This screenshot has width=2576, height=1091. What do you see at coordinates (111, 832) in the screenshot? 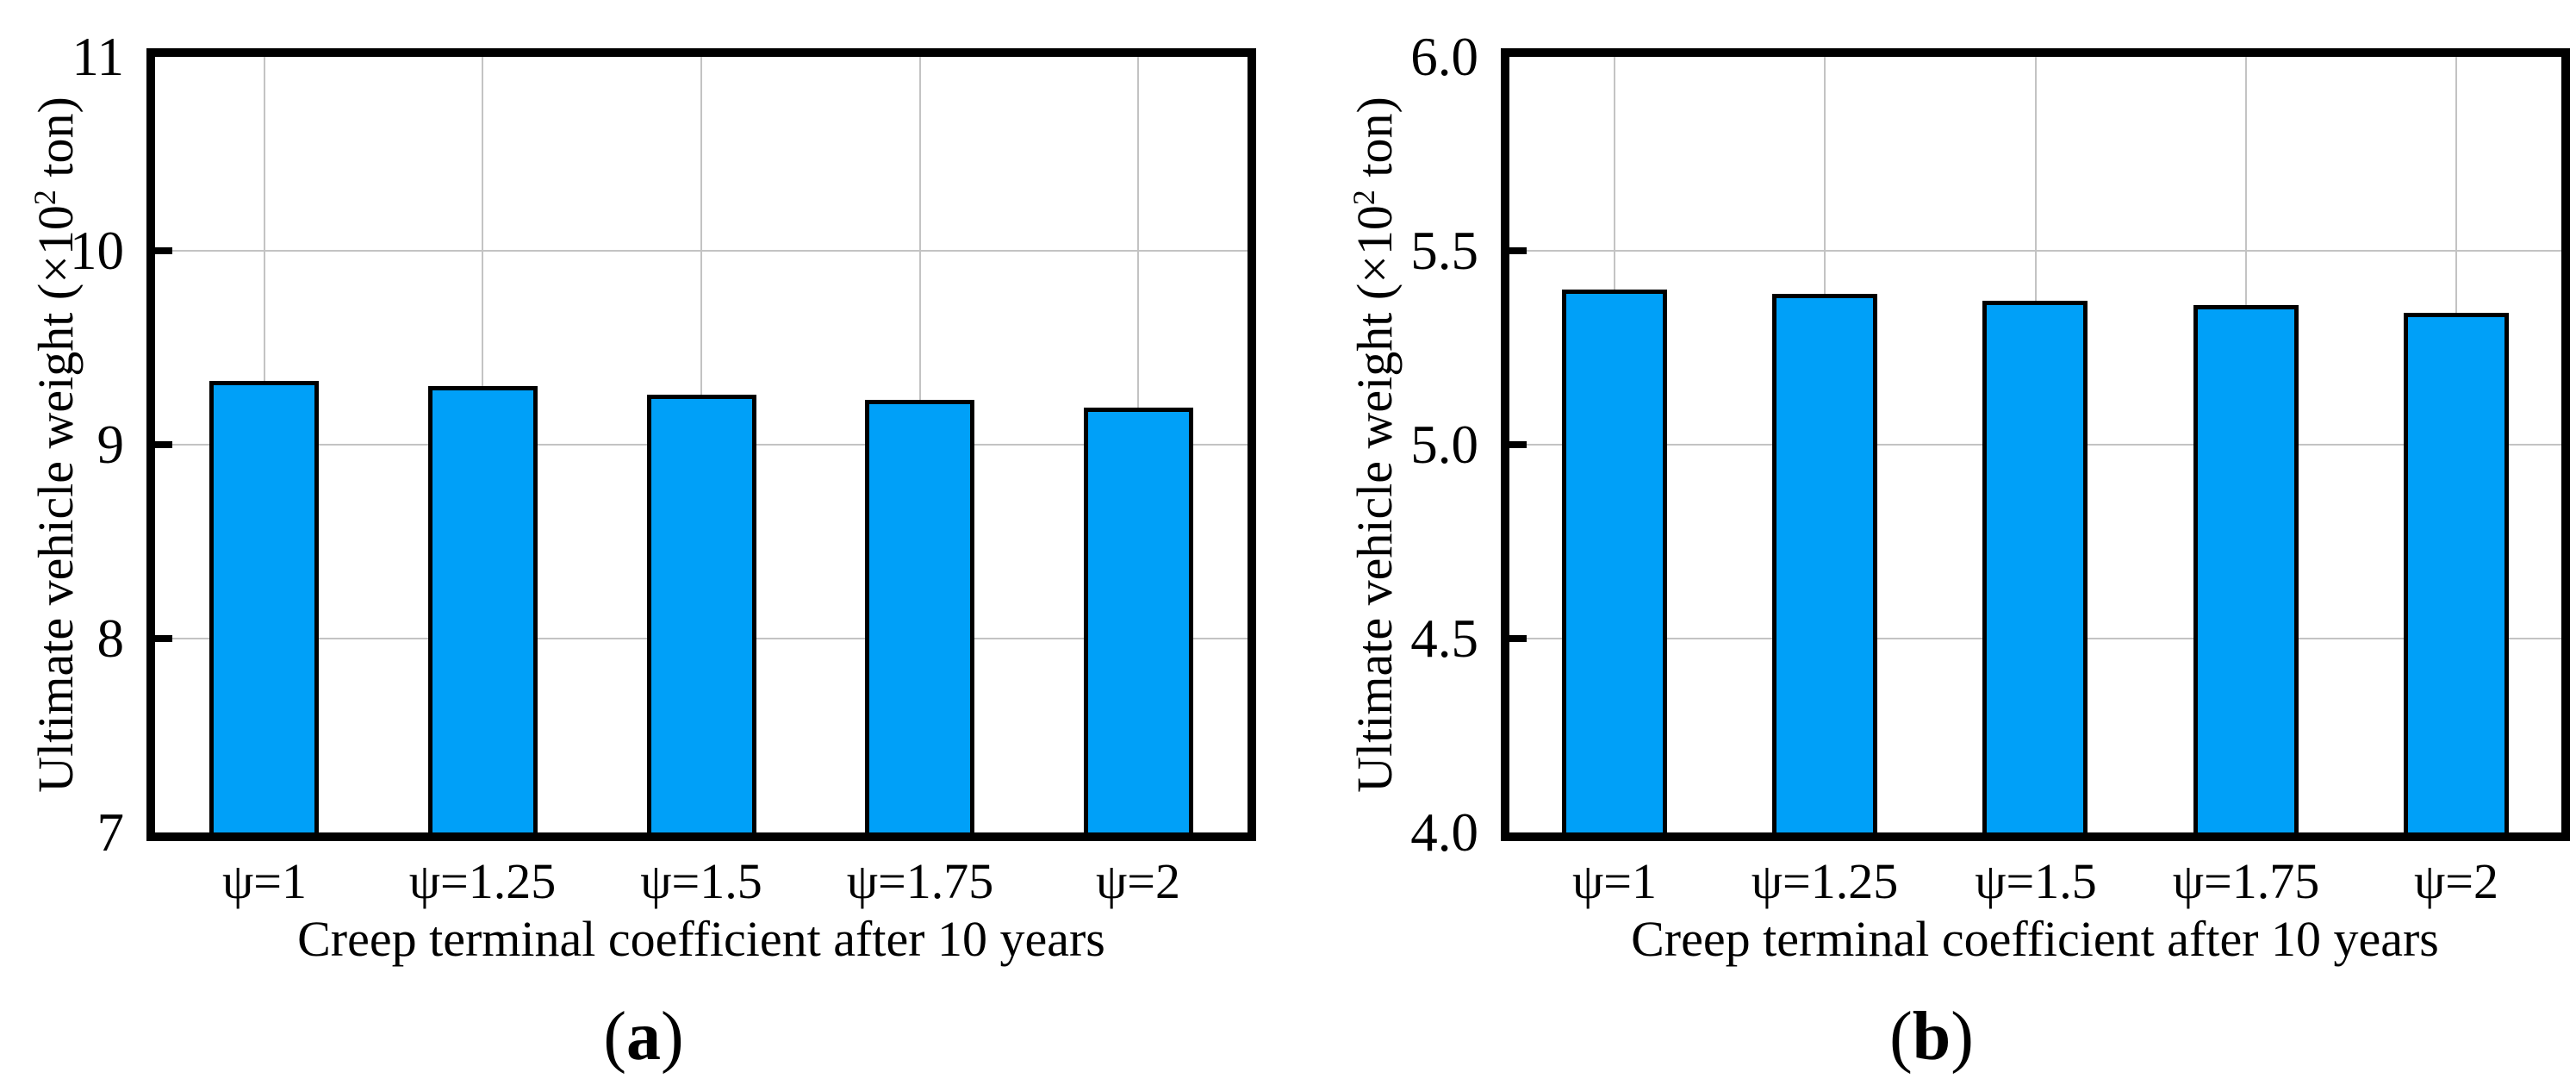
I see `y-tick-label: 7` at bounding box center [111, 832].